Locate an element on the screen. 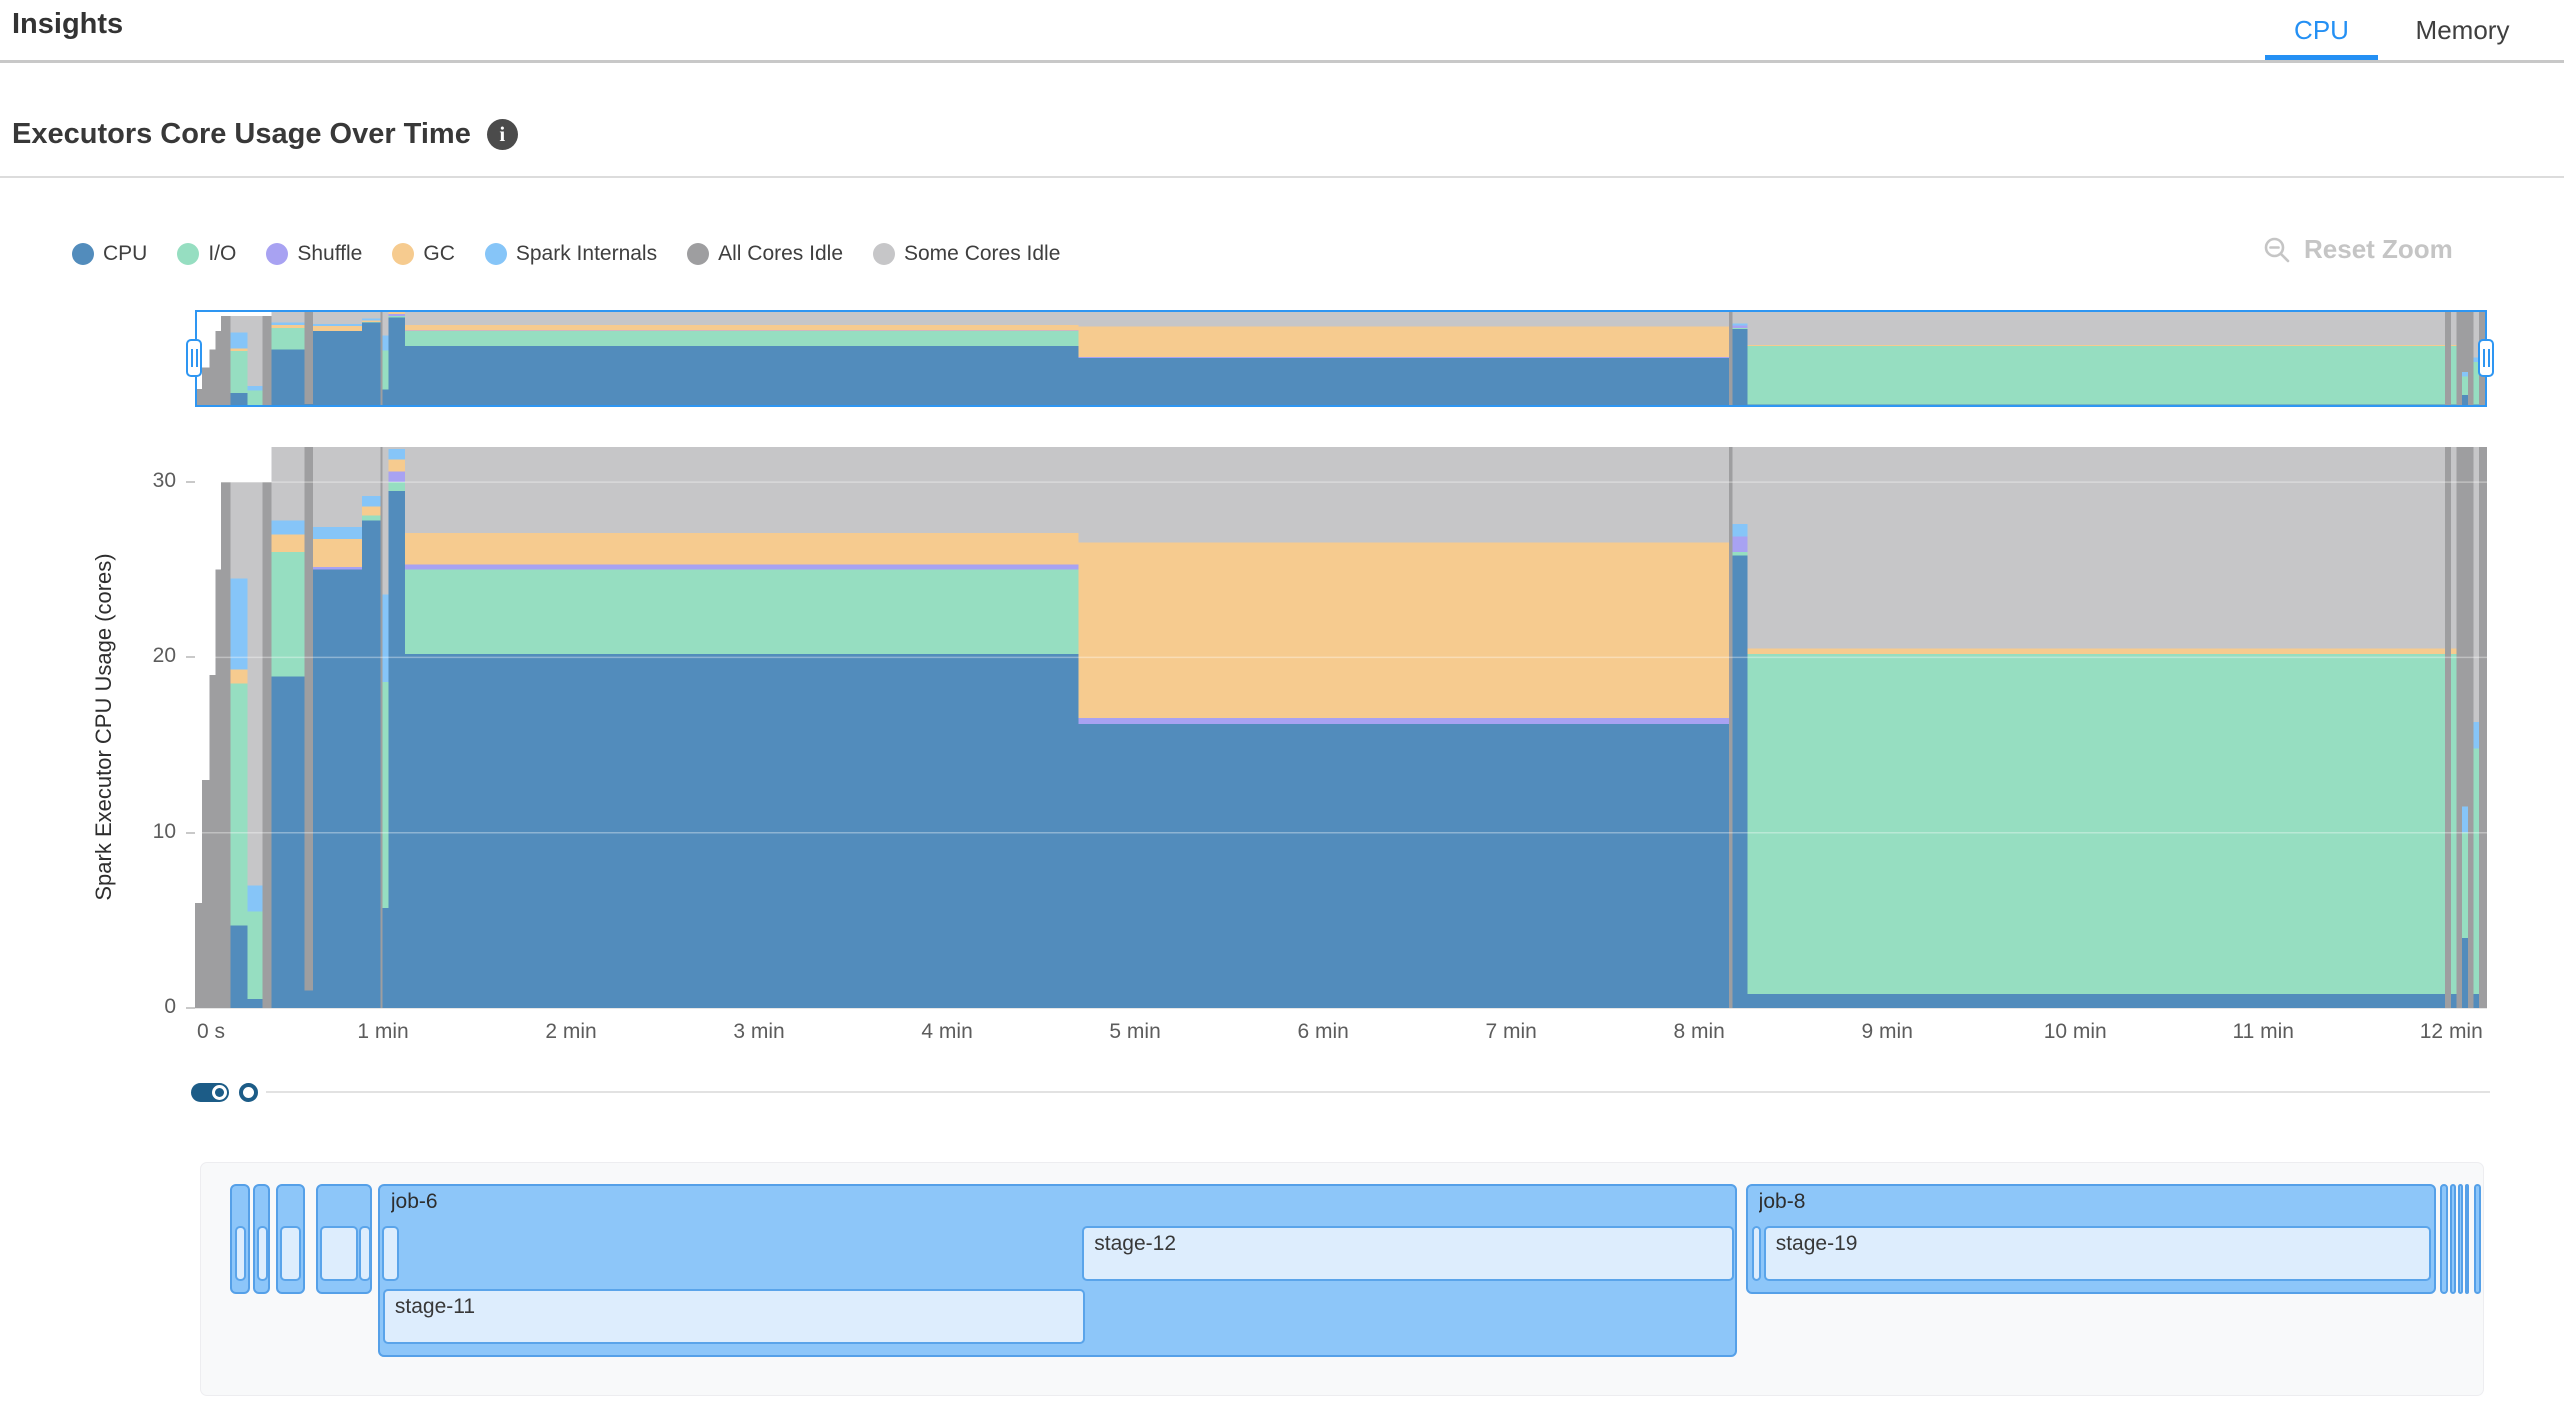  x-tick-label: 6 min is located at coordinates (1323, 1031).